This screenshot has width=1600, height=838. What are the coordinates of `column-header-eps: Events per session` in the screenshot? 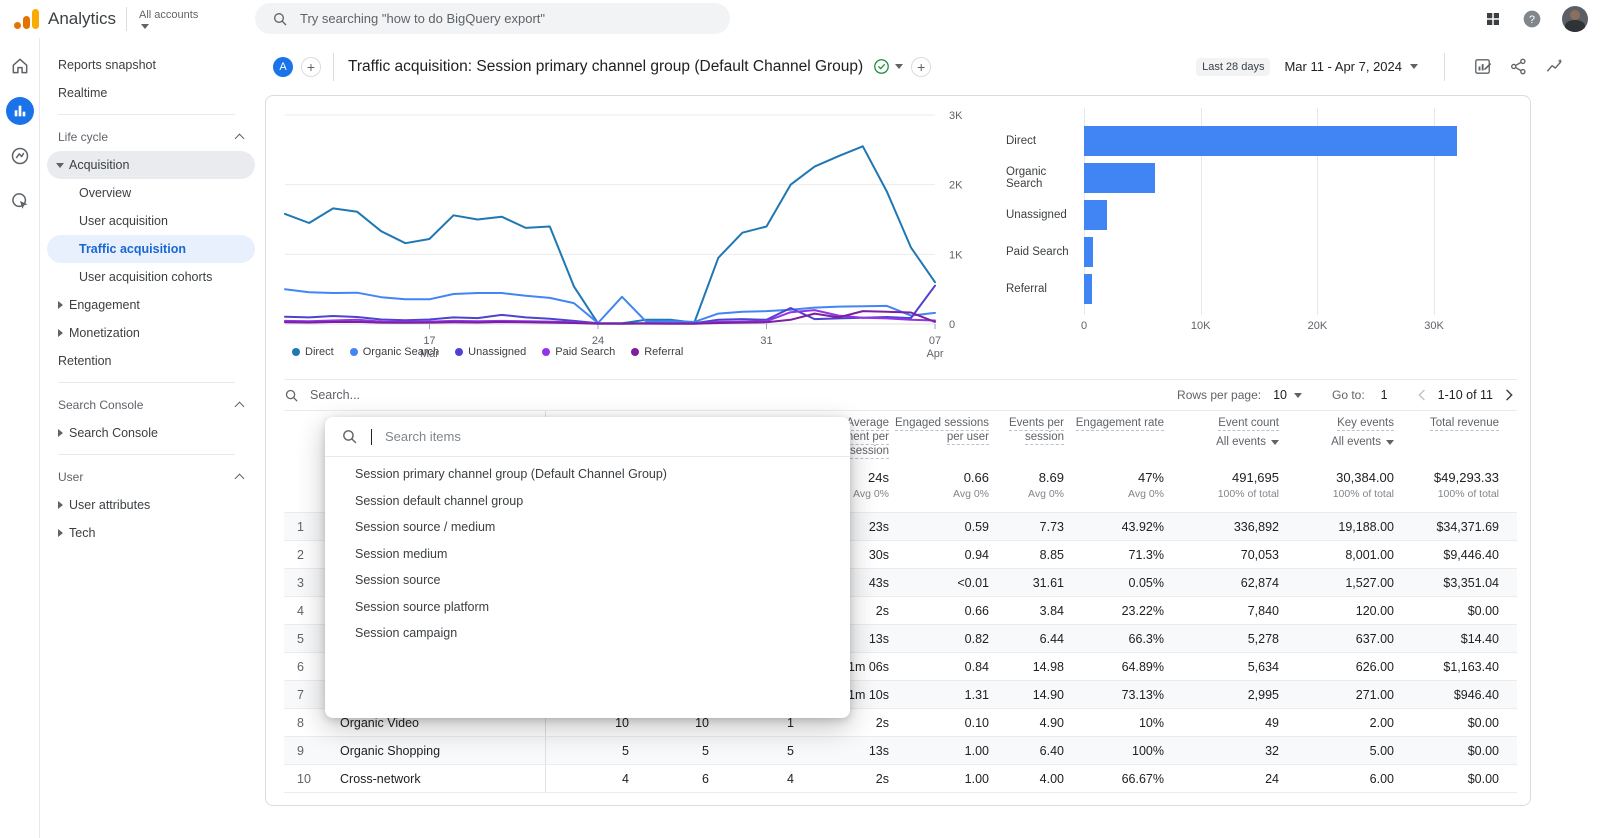 It's located at (1028, 437).